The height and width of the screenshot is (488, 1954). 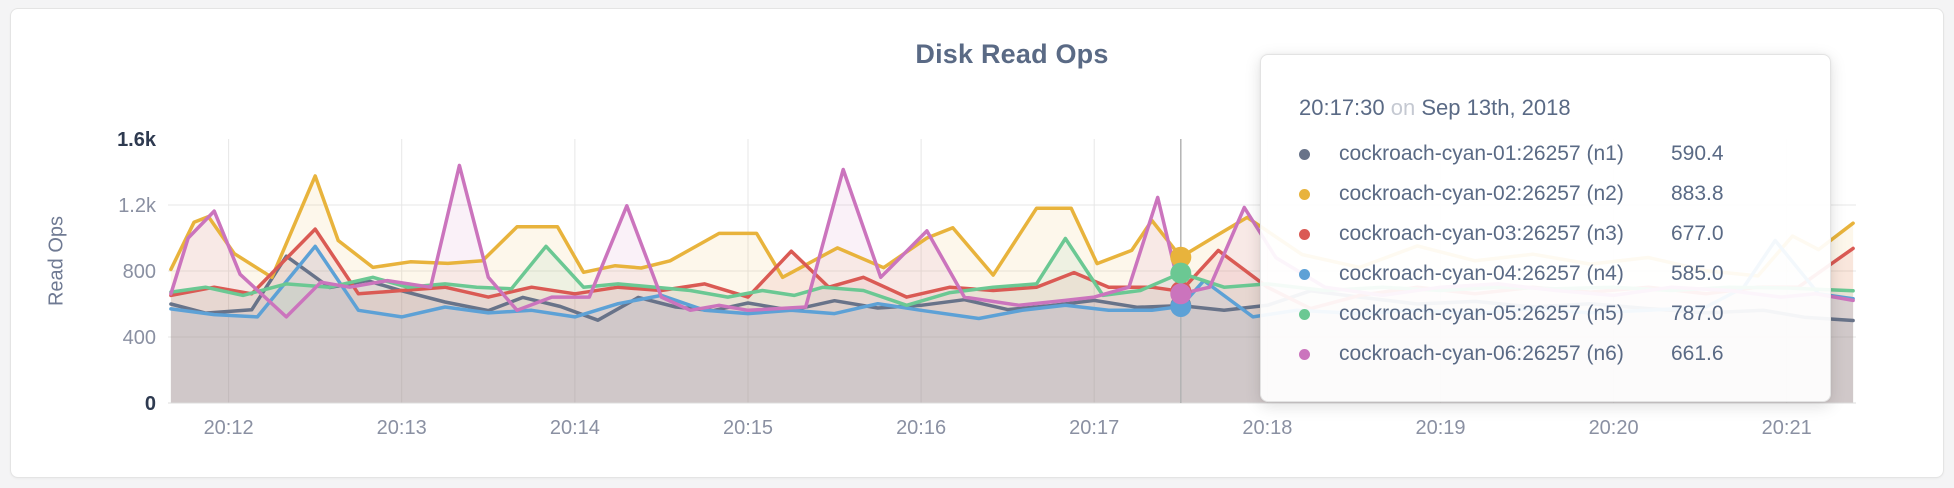 I want to click on tooltip-row: cockroach-cyan-03:26257 (n3) 677.0, so click(x=1550, y=234).